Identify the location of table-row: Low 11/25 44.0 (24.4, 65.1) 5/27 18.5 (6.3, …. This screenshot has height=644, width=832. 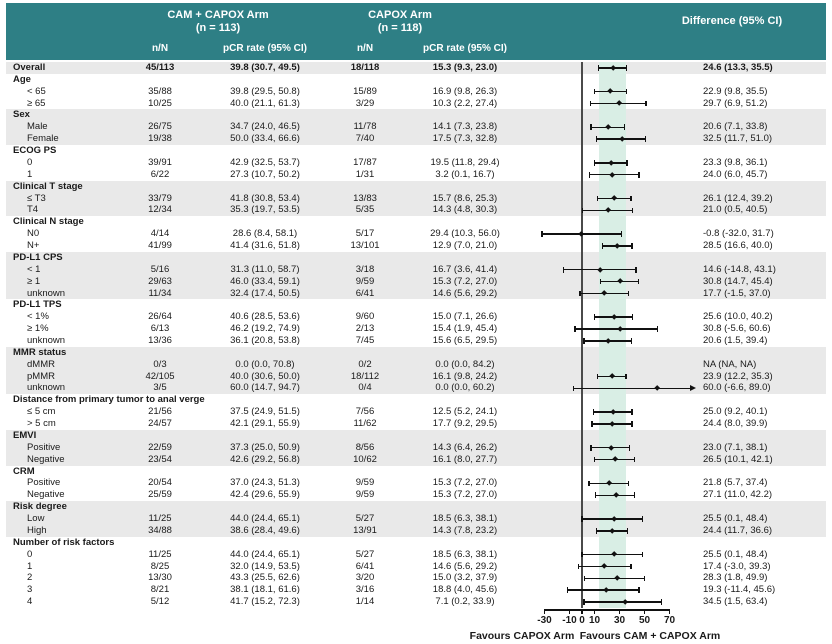
(416, 519).